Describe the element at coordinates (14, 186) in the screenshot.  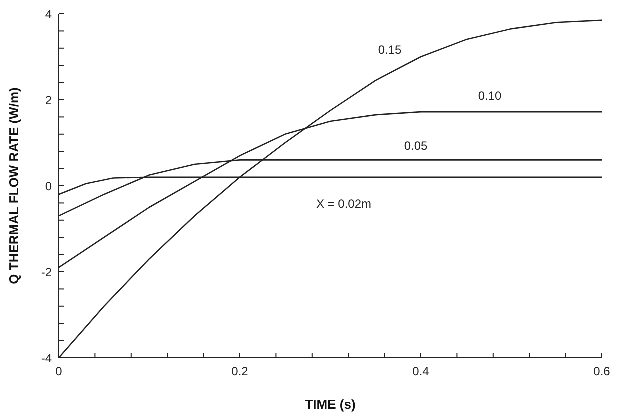
I see `y-axis-title: Q THERMAL FLOW RATE (W/m)` at that location.